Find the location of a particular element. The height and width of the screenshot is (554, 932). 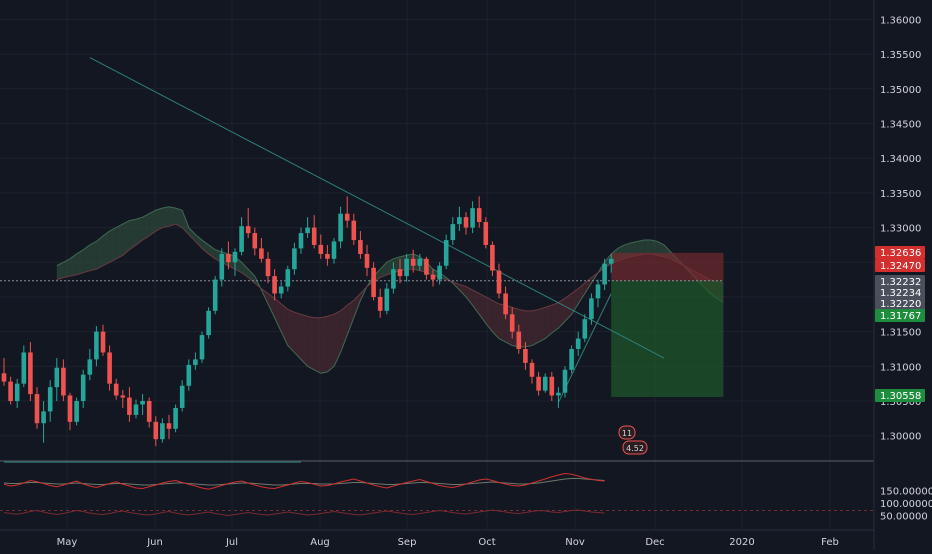

x-tick-label: May is located at coordinates (67, 542).